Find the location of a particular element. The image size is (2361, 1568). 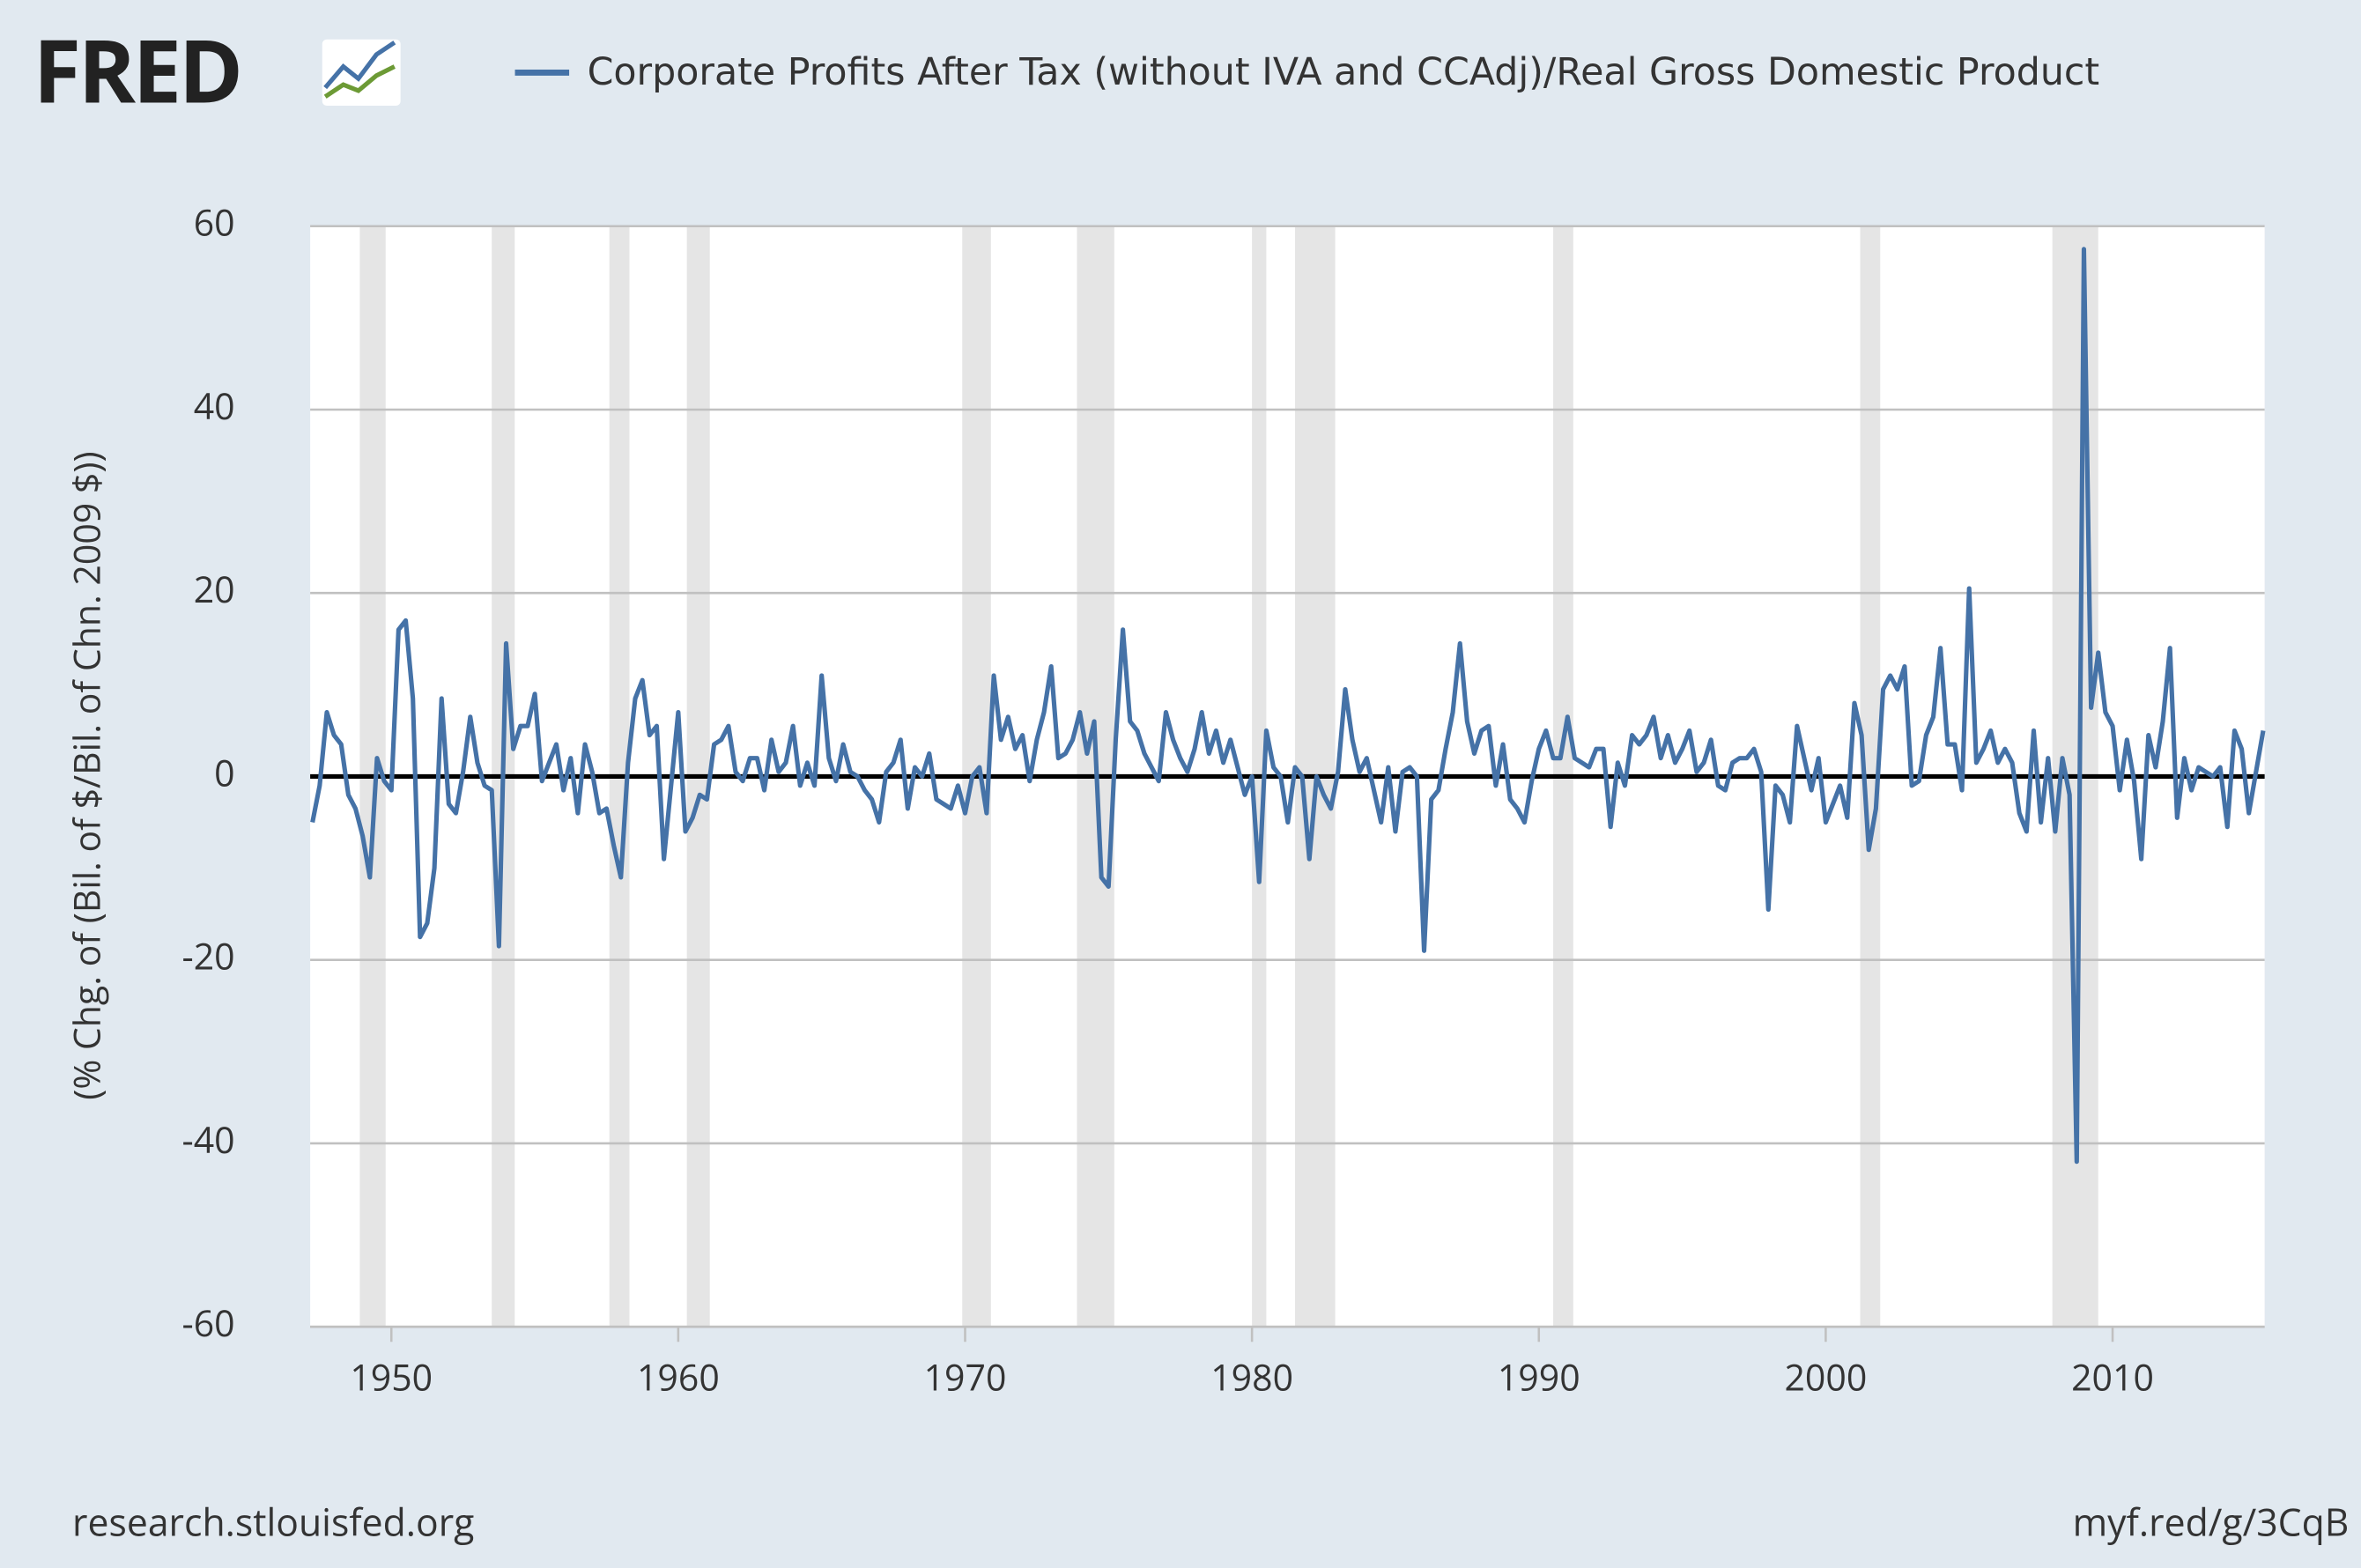

y-tick-label: 20 is located at coordinates (214, 589).